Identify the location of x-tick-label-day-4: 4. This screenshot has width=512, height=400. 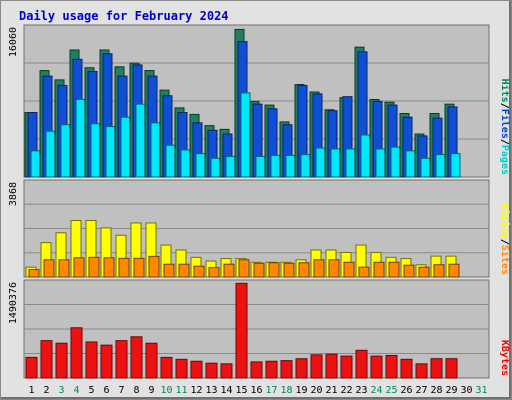
(76, 390).